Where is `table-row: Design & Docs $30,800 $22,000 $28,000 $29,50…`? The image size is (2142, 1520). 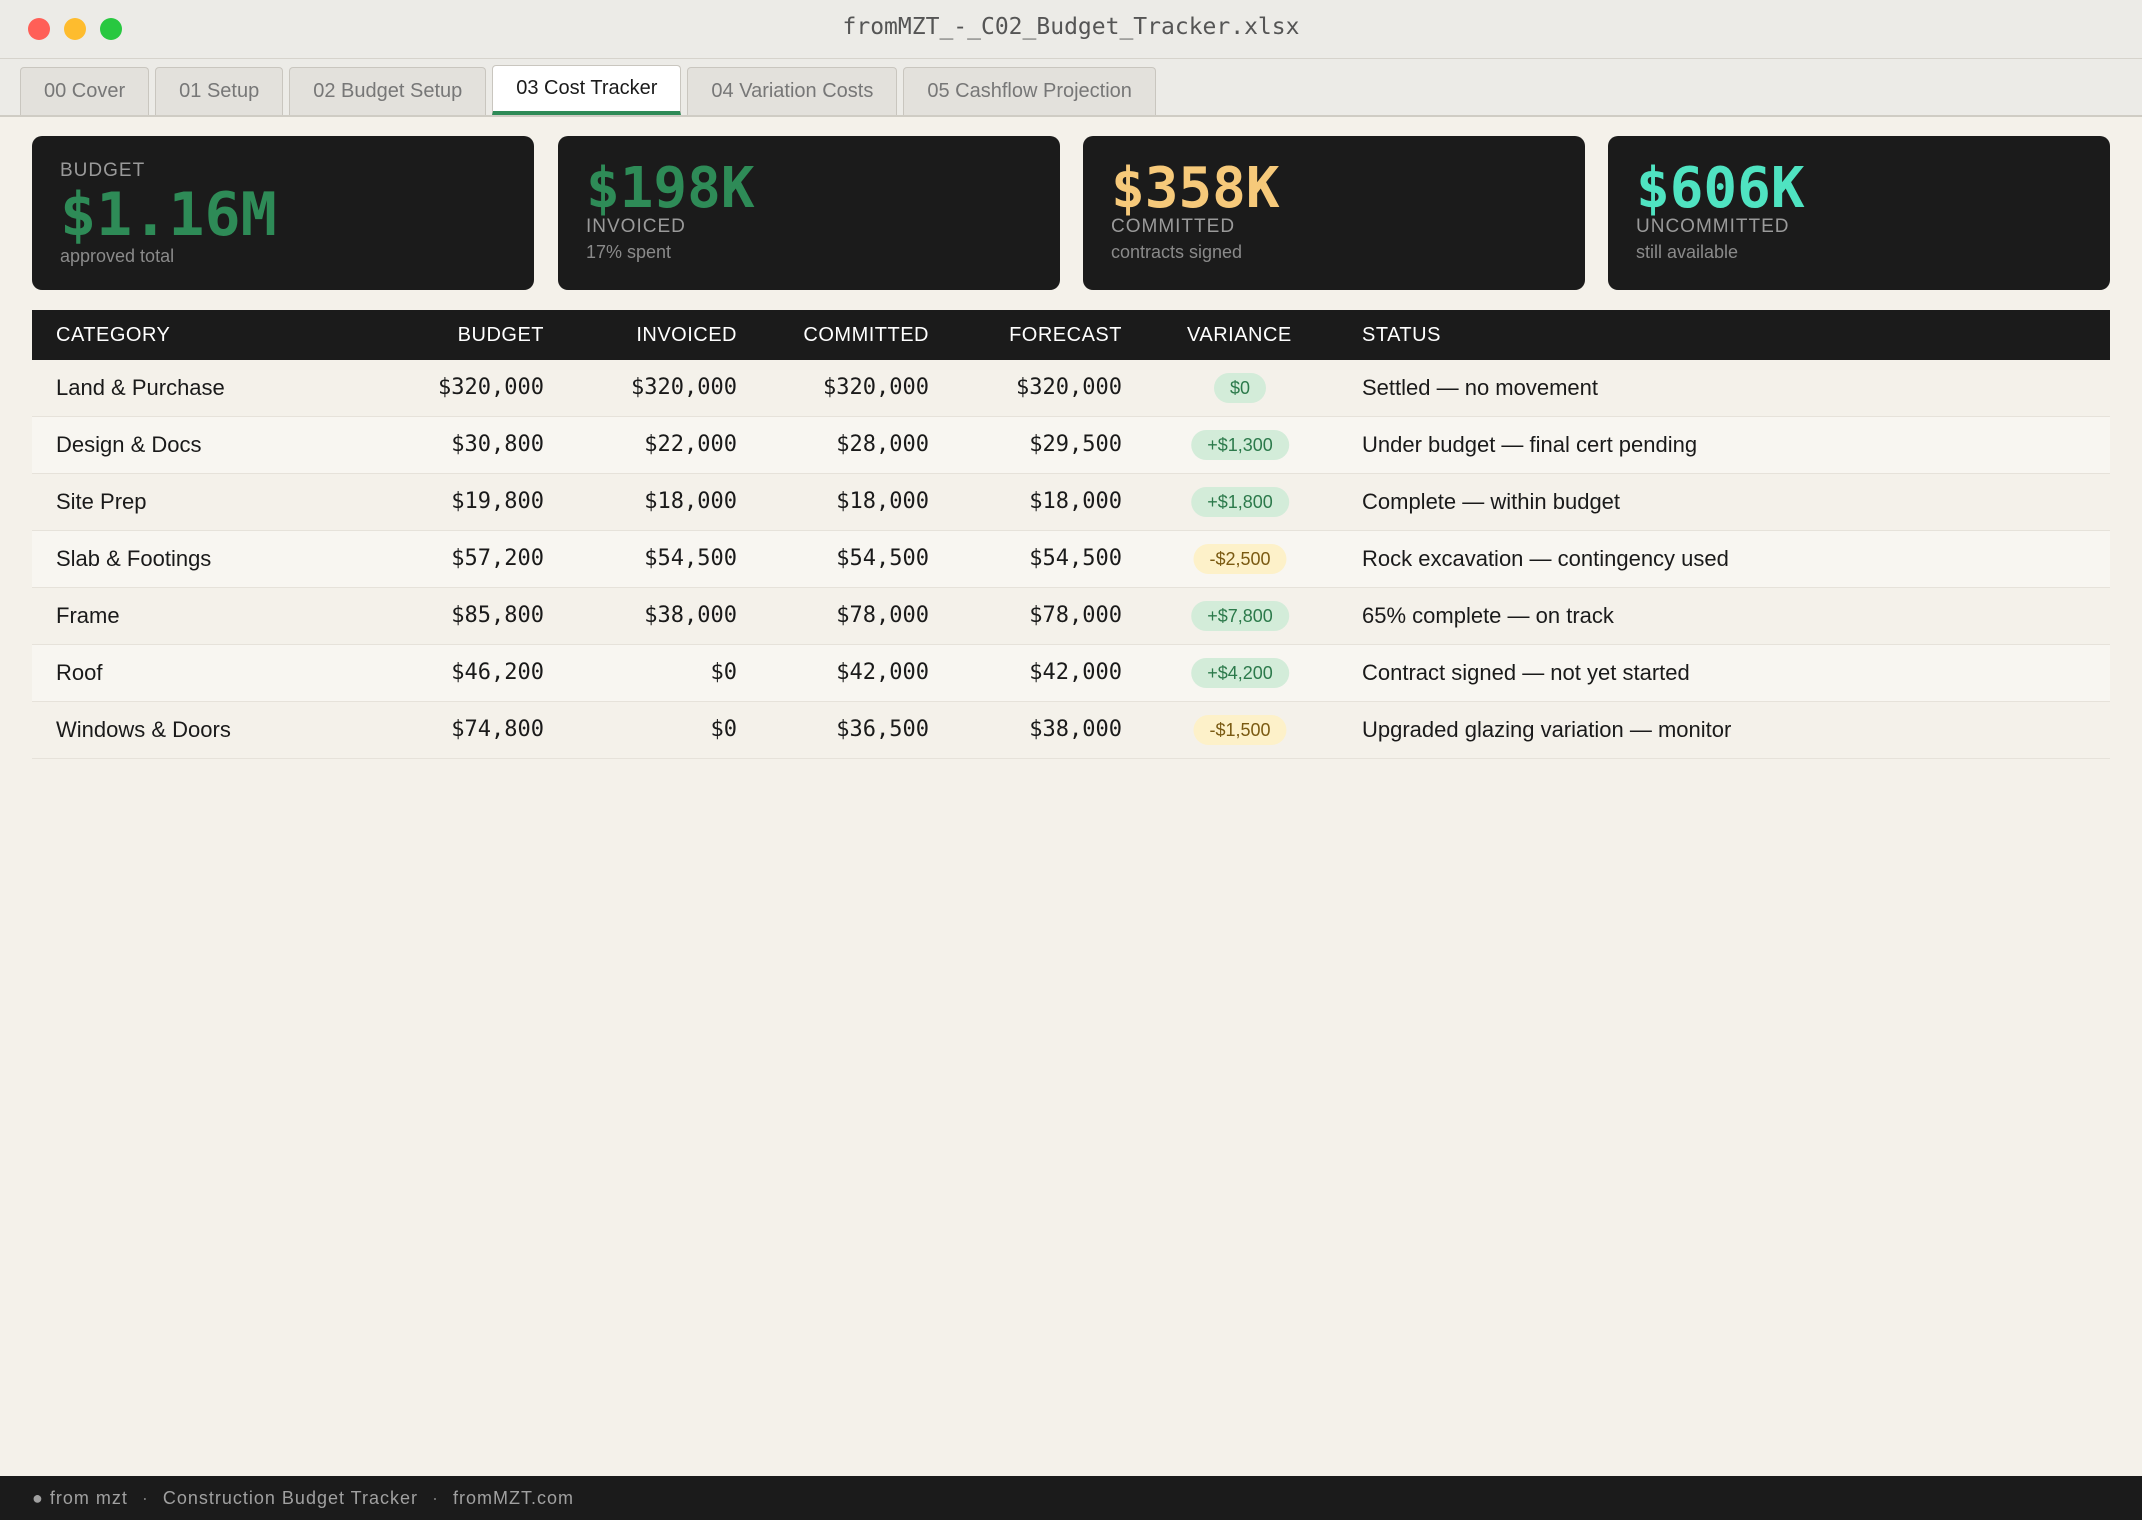 table-row: Design & Docs $30,800 $22,000 $28,000 $29,50… is located at coordinates (1071, 445).